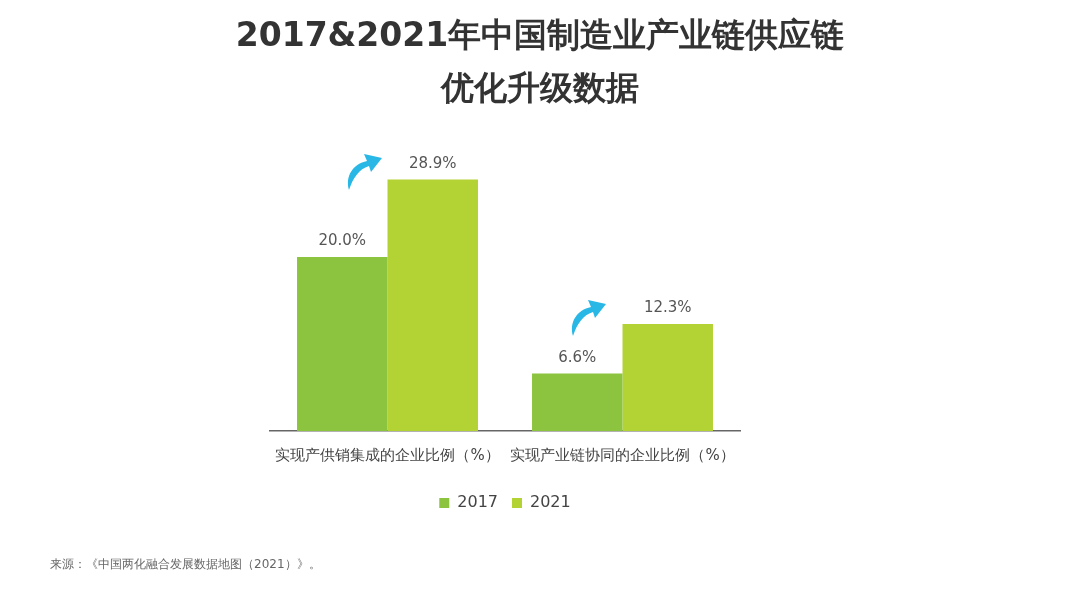 The image size is (1080, 611). Describe the element at coordinates (387, 454) in the screenshot. I see `x-tick-label: 实现产供销集成的企业比例（%）` at that location.